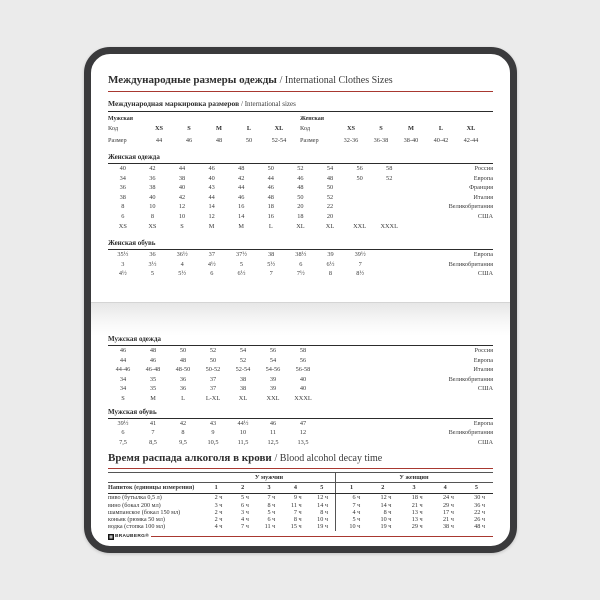 This screenshot has width=600, height=600. What do you see at coordinates (174, 103) in the screenshot?
I see `marking-title-ru: Международная маркировка размеров` at bounding box center [174, 103].